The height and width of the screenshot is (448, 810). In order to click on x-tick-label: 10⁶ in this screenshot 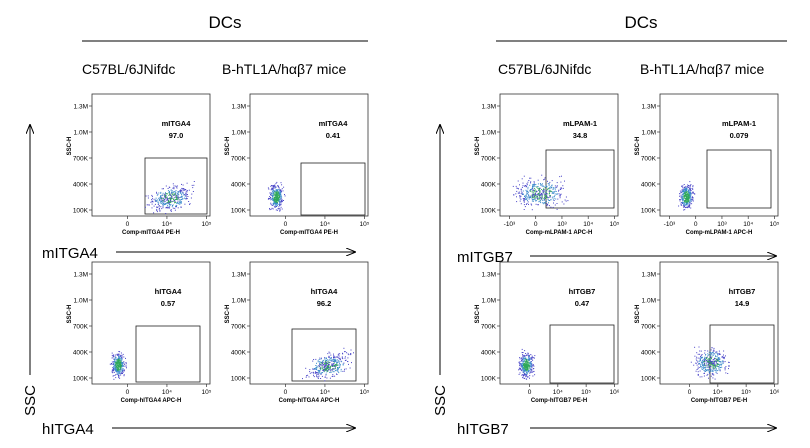, I will do `click(615, 392)`.